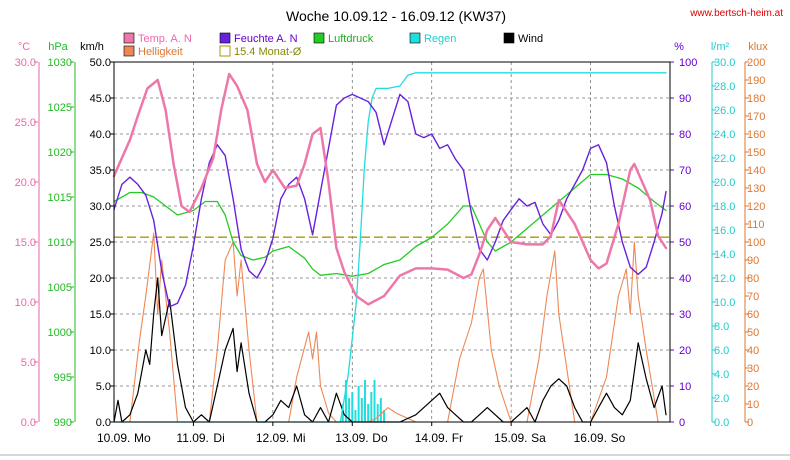 This screenshot has height=460, width=790. I want to click on legend-swatch-light, so click(129, 51).